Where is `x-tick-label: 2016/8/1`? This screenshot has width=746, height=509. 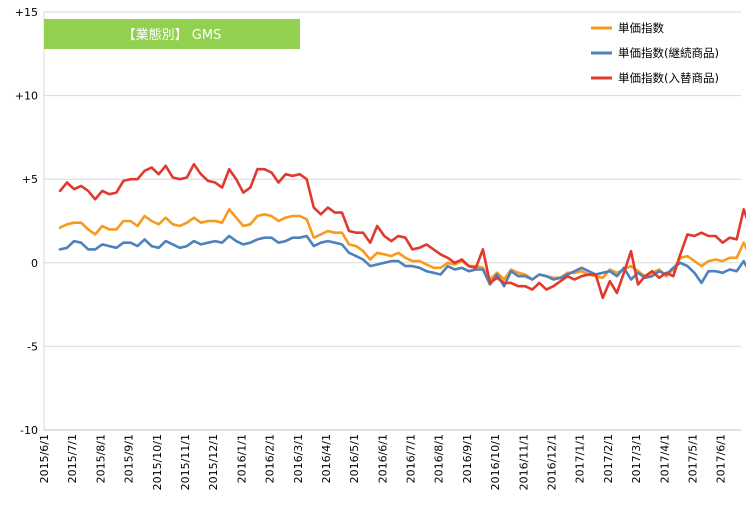 x-tick-label: 2016/8/1 is located at coordinates (439, 458).